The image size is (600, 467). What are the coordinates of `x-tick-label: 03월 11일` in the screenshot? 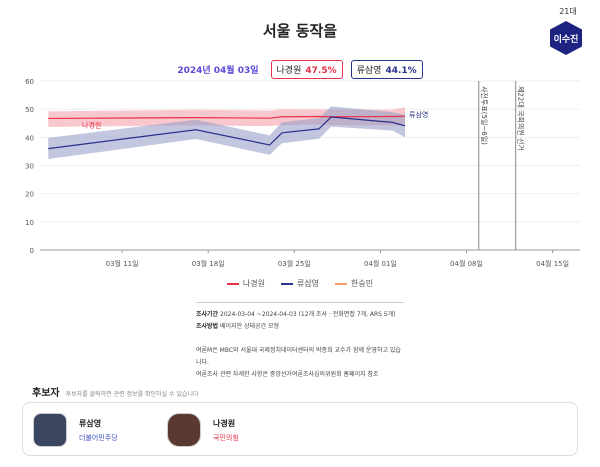 It's located at (122, 263).